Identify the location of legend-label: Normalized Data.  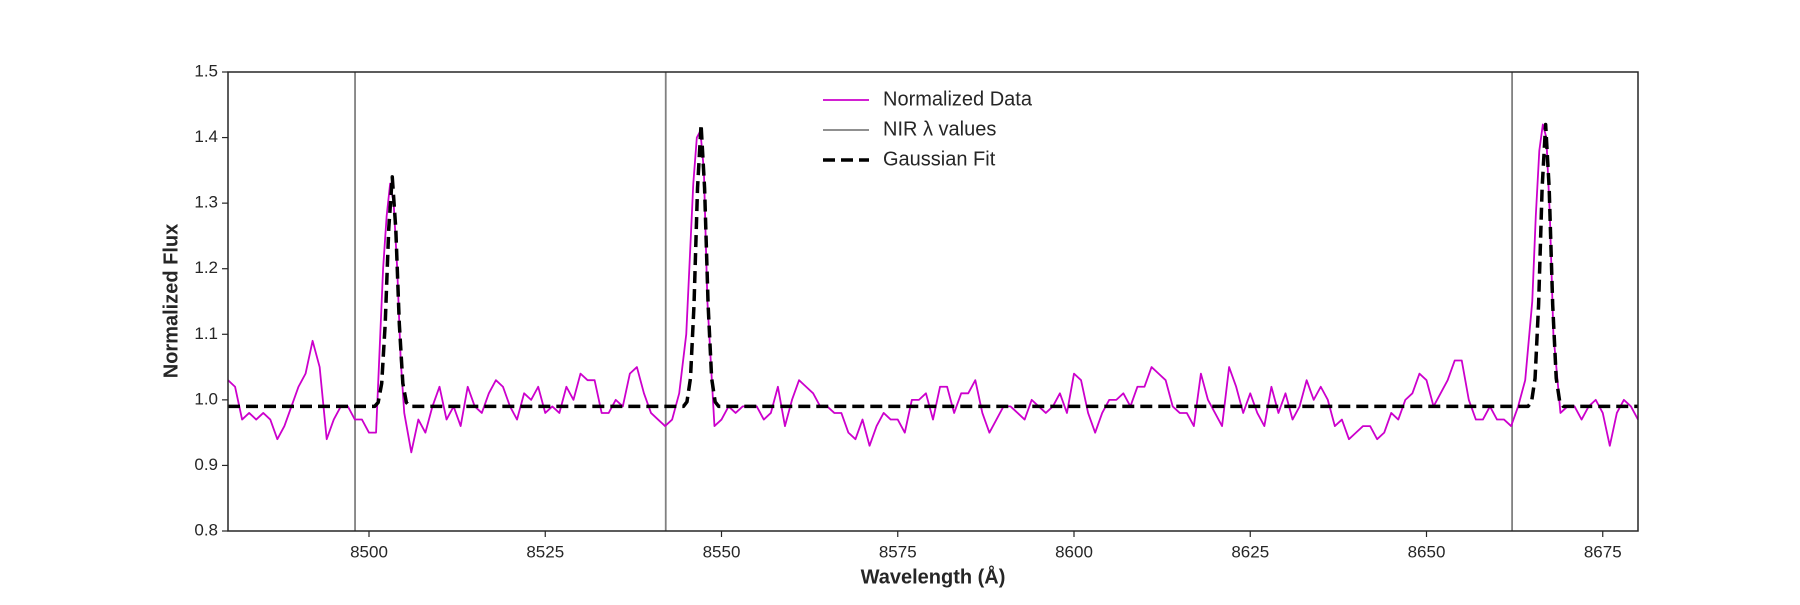
(958, 99).